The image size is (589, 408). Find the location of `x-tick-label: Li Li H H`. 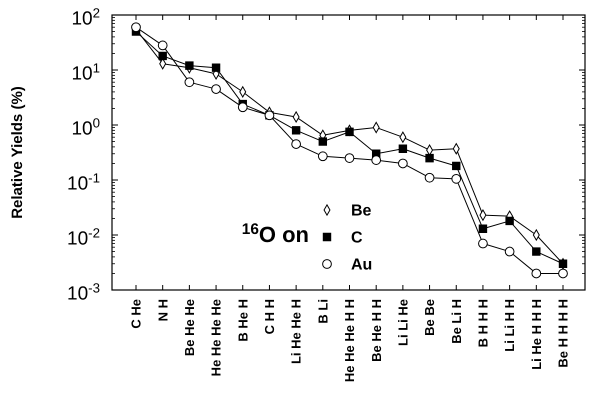

x-tick-label: Li Li H H is located at coordinates (510, 325).